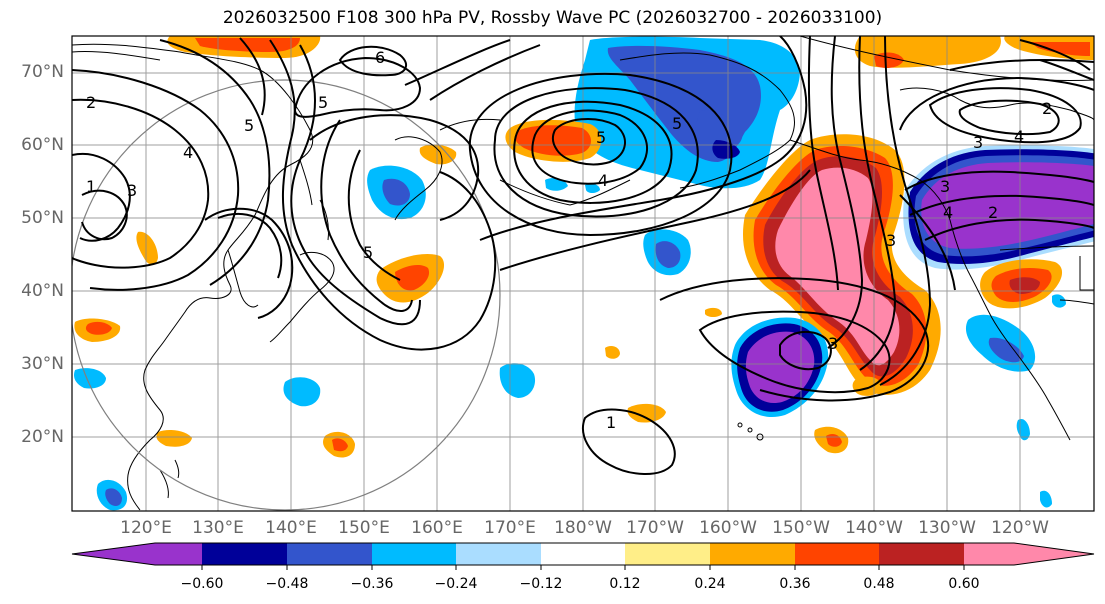 This screenshot has height=604, width=1105. Describe the element at coordinates (146, 528) in the screenshot. I see `lon-label-120e: 120°E` at that location.